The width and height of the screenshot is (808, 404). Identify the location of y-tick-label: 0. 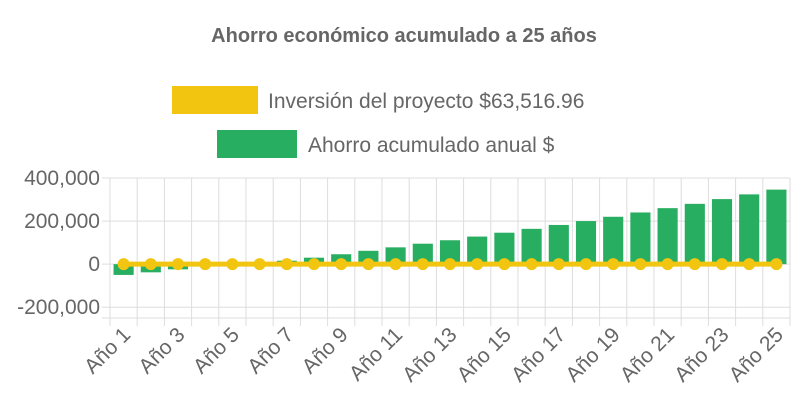
(94, 264).